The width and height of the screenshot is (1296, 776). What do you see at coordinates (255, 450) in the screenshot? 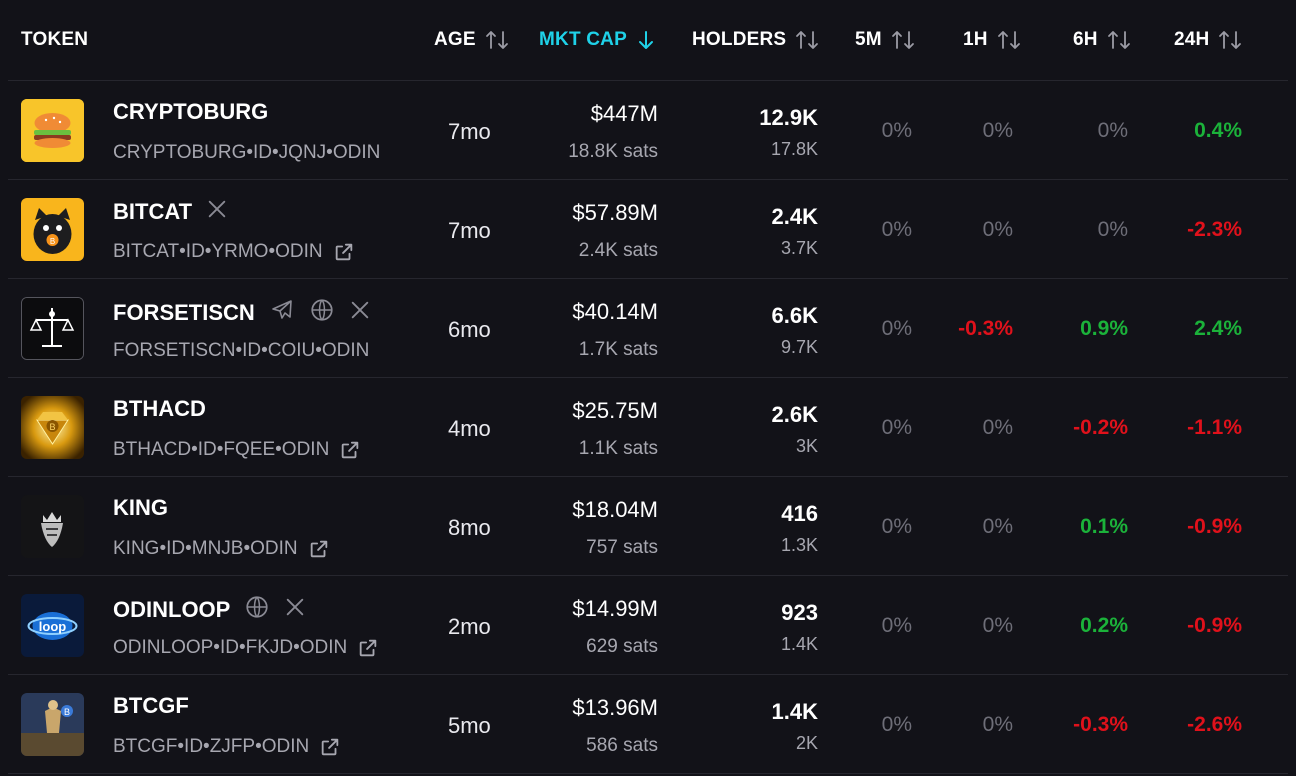
I see `token-id: BTHACD•ID•FQEE•ODIN` at bounding box center [255, 450].